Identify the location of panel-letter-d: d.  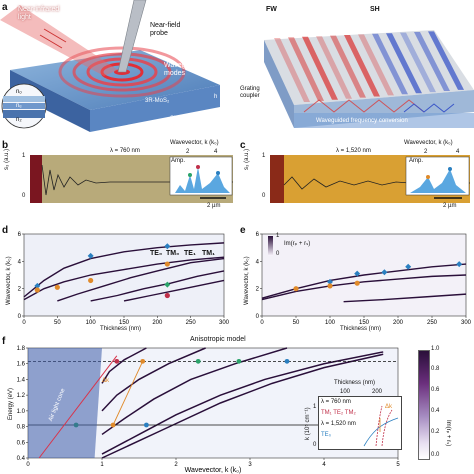
(5, 230).